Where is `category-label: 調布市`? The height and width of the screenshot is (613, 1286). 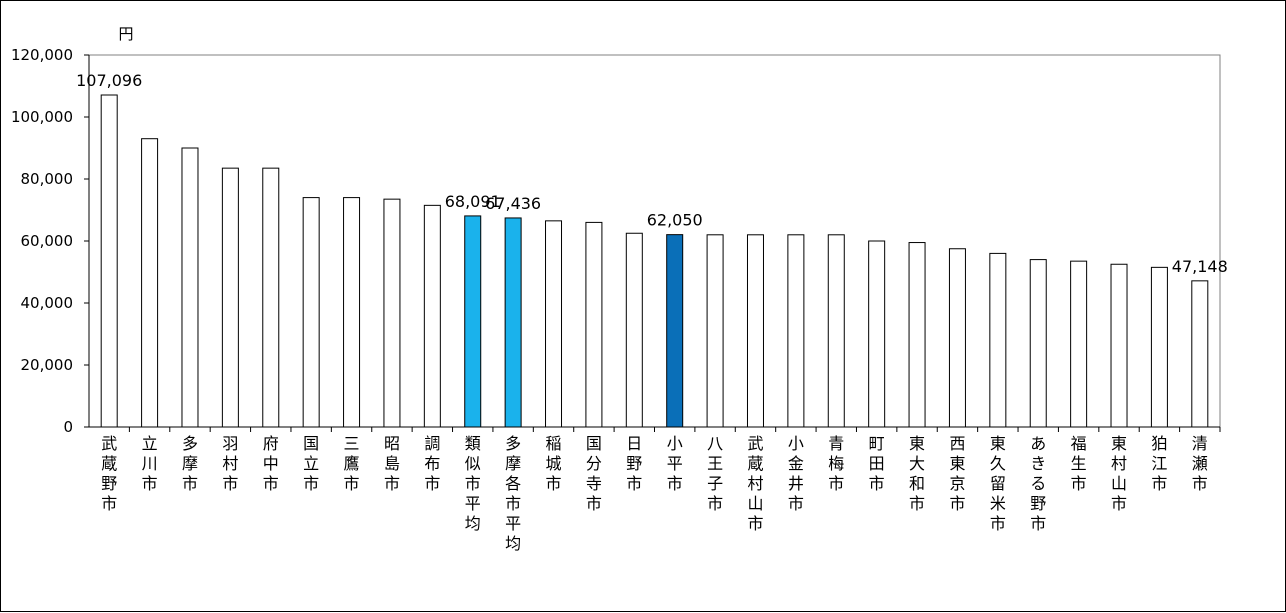
category-label: 調布市 is located at coordinates (432, 463).